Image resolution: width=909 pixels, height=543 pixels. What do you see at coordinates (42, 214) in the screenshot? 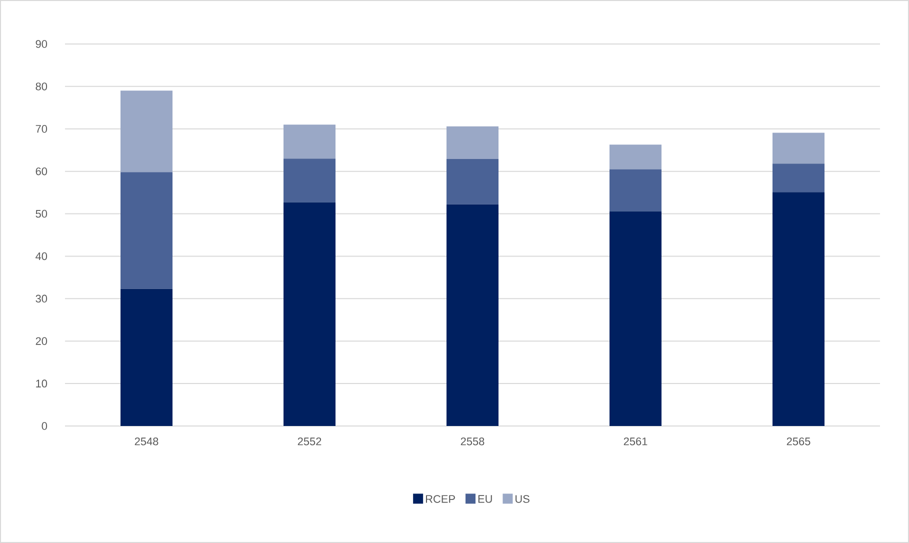
I see `y-tick-label: 50` at bounding box center [42, 214].